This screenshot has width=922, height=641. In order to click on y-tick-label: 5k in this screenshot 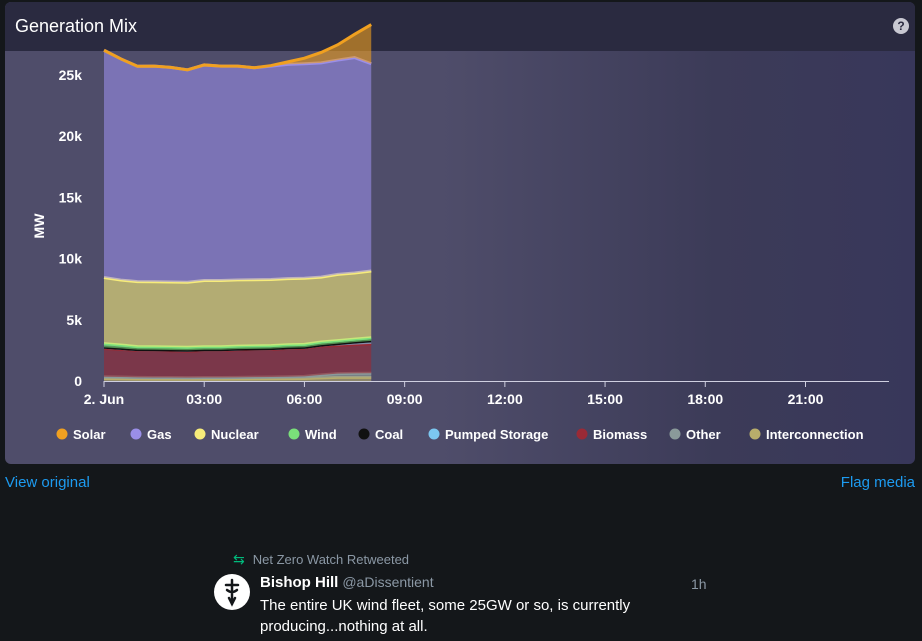, I will do `click(74, 320)`.